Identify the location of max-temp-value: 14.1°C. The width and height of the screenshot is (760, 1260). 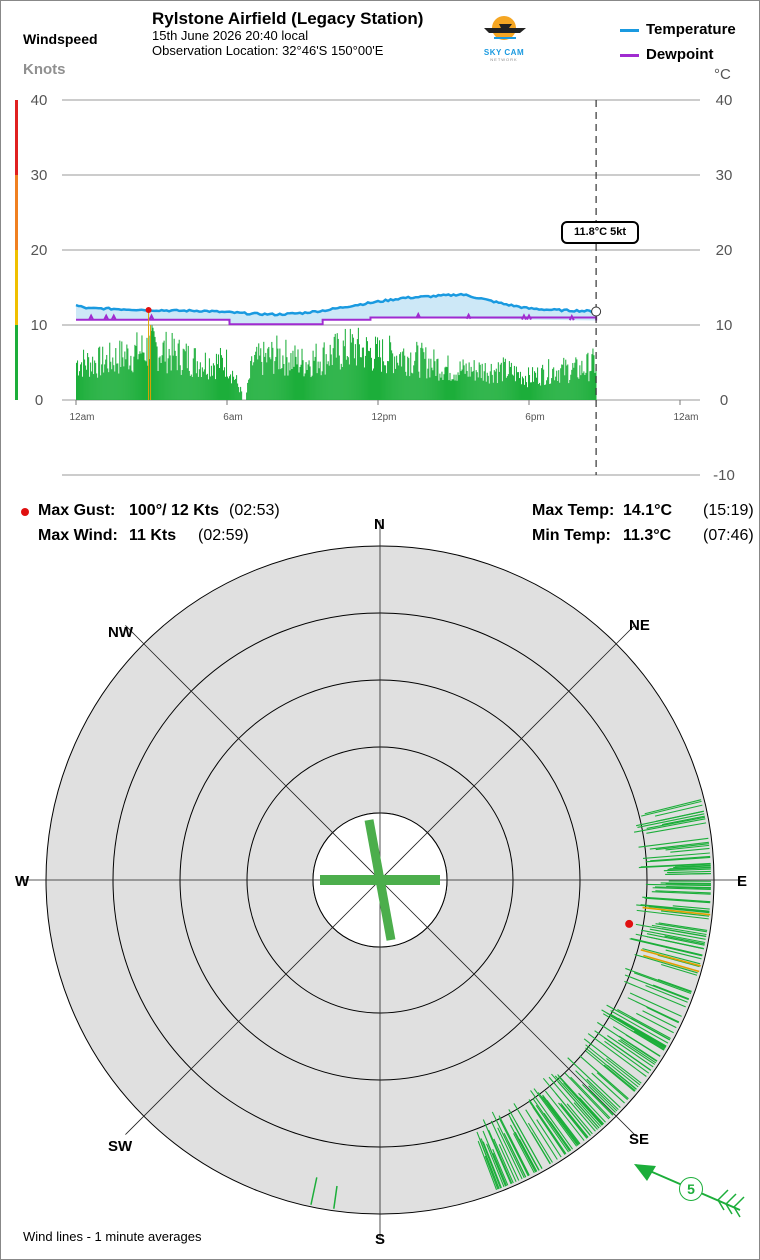
(648, 510).